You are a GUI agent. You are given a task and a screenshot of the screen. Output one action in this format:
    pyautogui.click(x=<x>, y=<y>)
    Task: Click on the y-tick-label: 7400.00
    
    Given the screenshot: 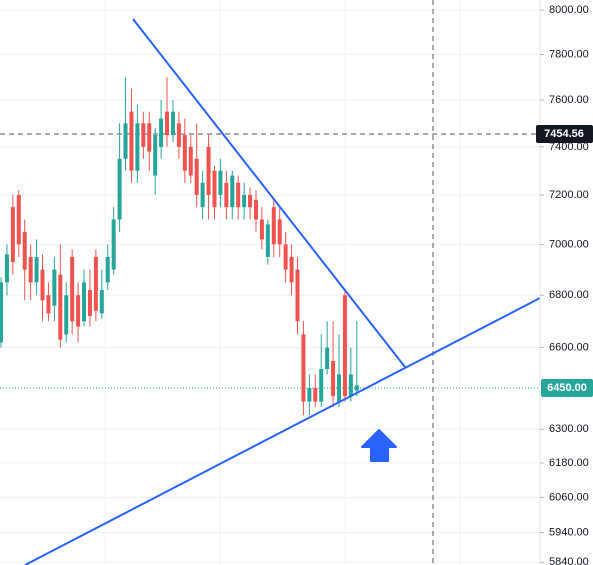 What is the action you would take?
    pyautogui.click(x=569, y=147)
    